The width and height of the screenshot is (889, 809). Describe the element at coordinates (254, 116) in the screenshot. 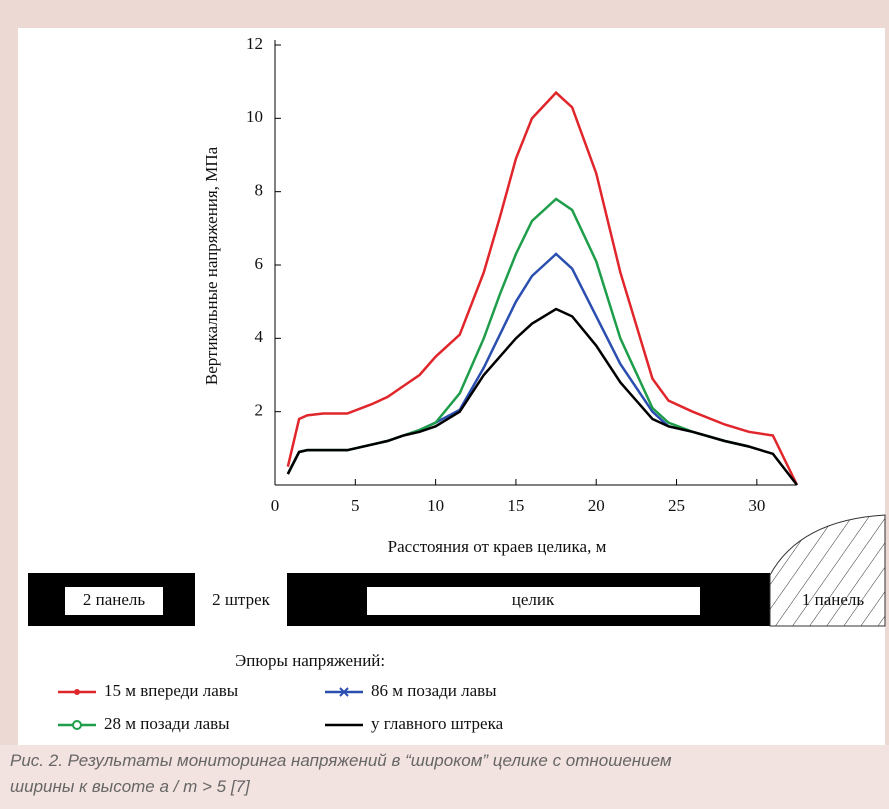

I see `y-tick-label: 10` at that location.